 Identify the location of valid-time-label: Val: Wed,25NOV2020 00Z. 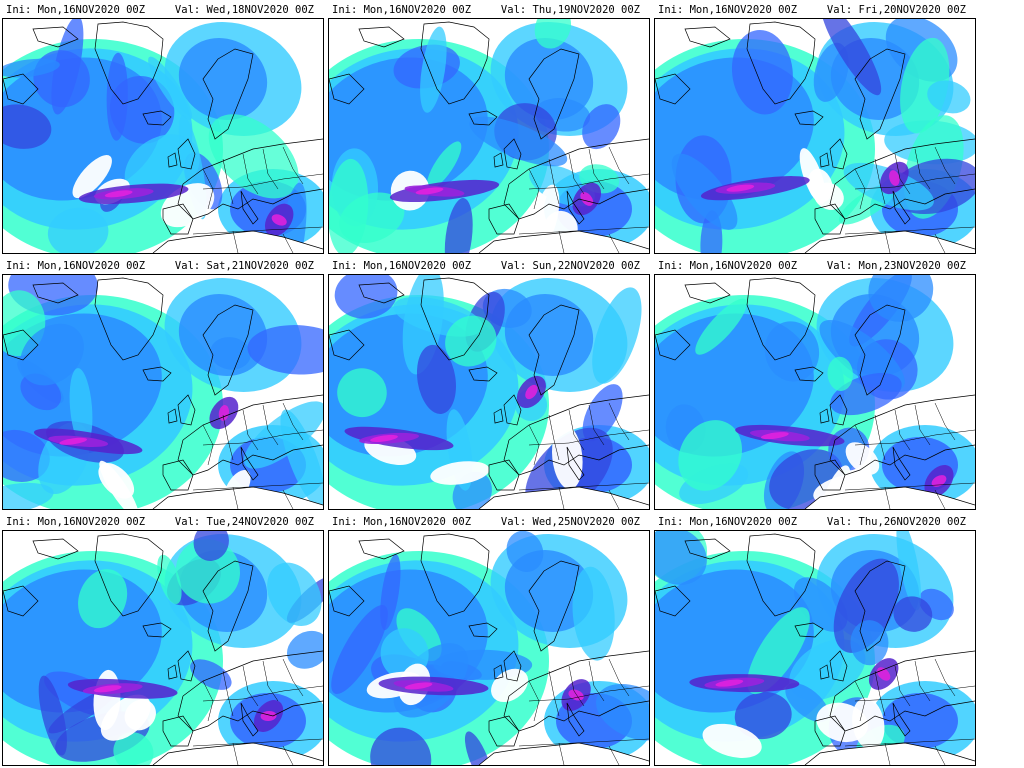
(570, 522).